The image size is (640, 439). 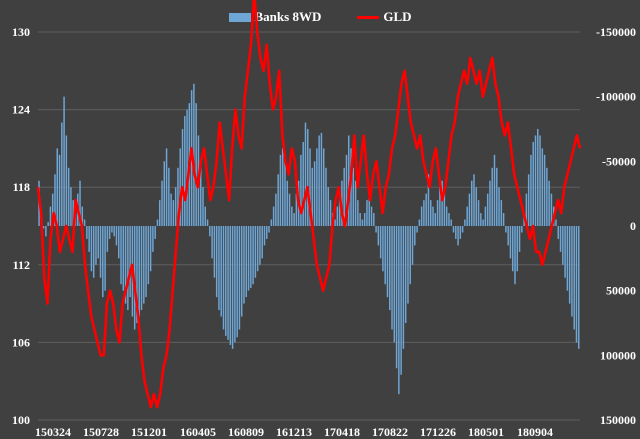 What do you see at coordinates (619, 161) in the screenshot?
I see `y-right-tick-label: -50000` at bounding box center [619, 161].